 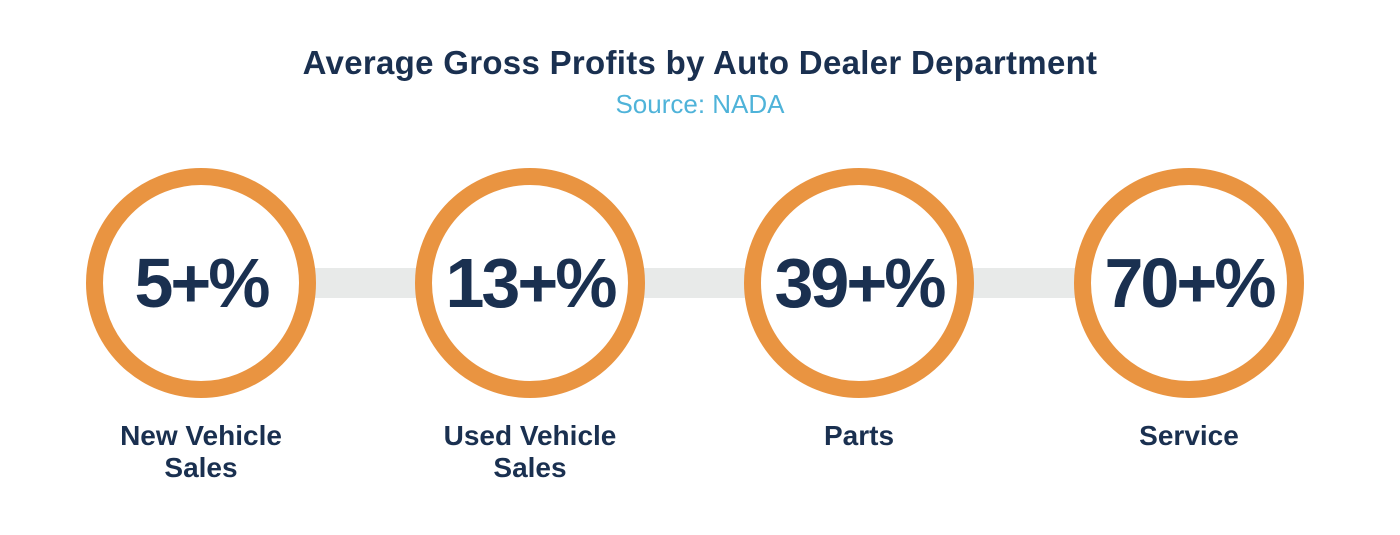 I want to click on value-label: 13+%, so click(x=531, y=283).